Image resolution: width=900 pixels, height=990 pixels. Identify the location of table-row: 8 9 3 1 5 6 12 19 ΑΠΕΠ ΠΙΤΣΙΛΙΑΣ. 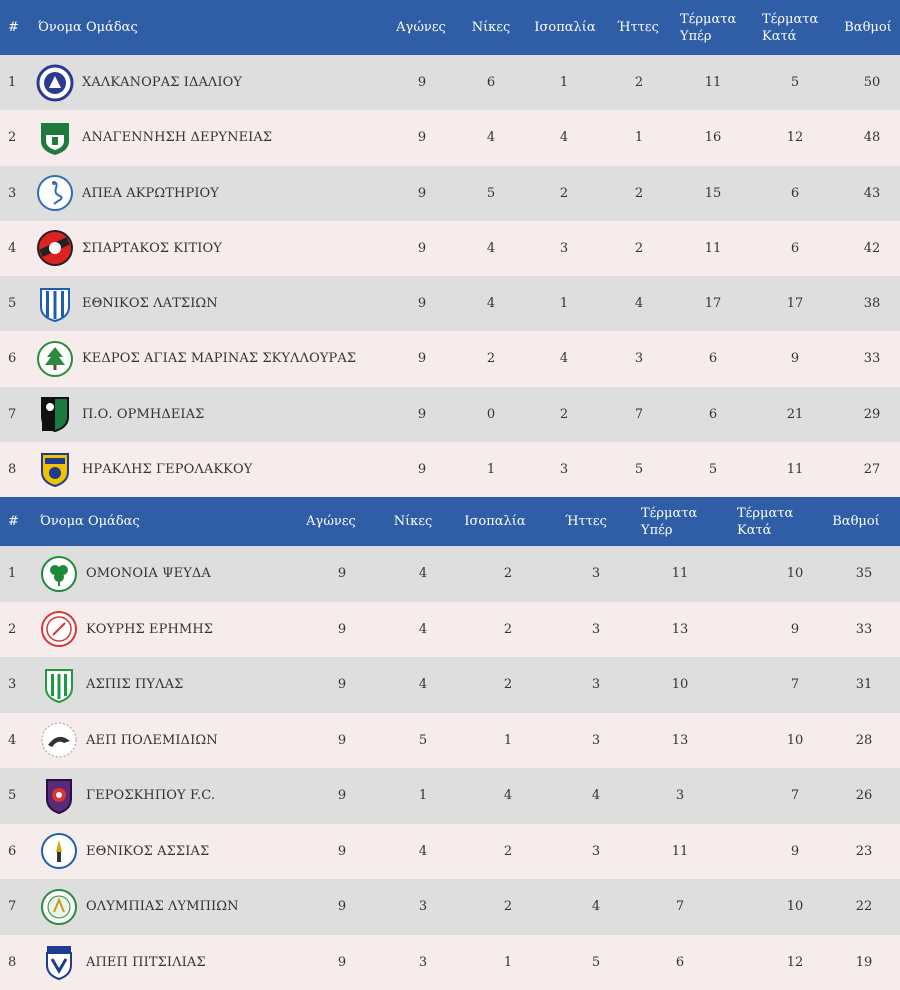
(450, 962).